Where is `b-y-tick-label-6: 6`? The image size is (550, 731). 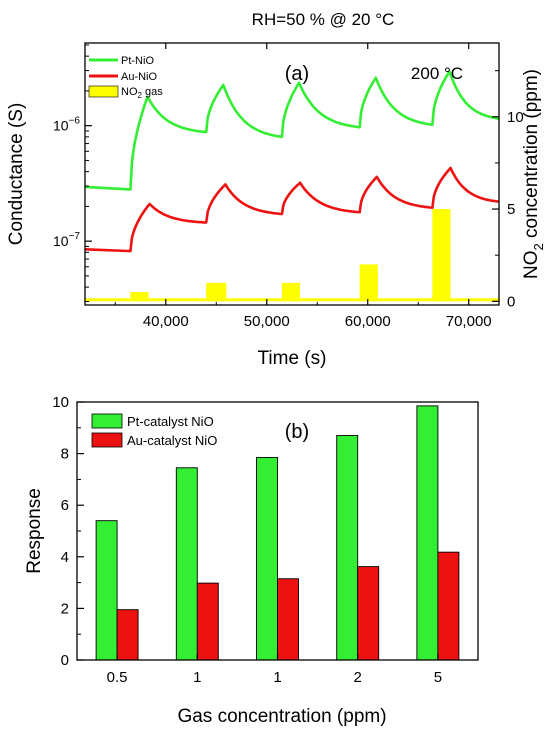 b-y-tick-label-6: 6 is located at coordinates (65, 505).